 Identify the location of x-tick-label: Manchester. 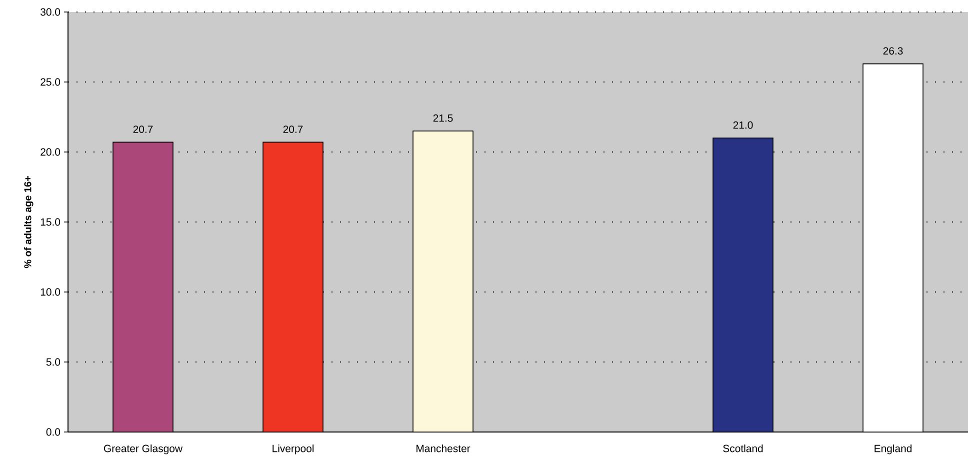
(443, 448).